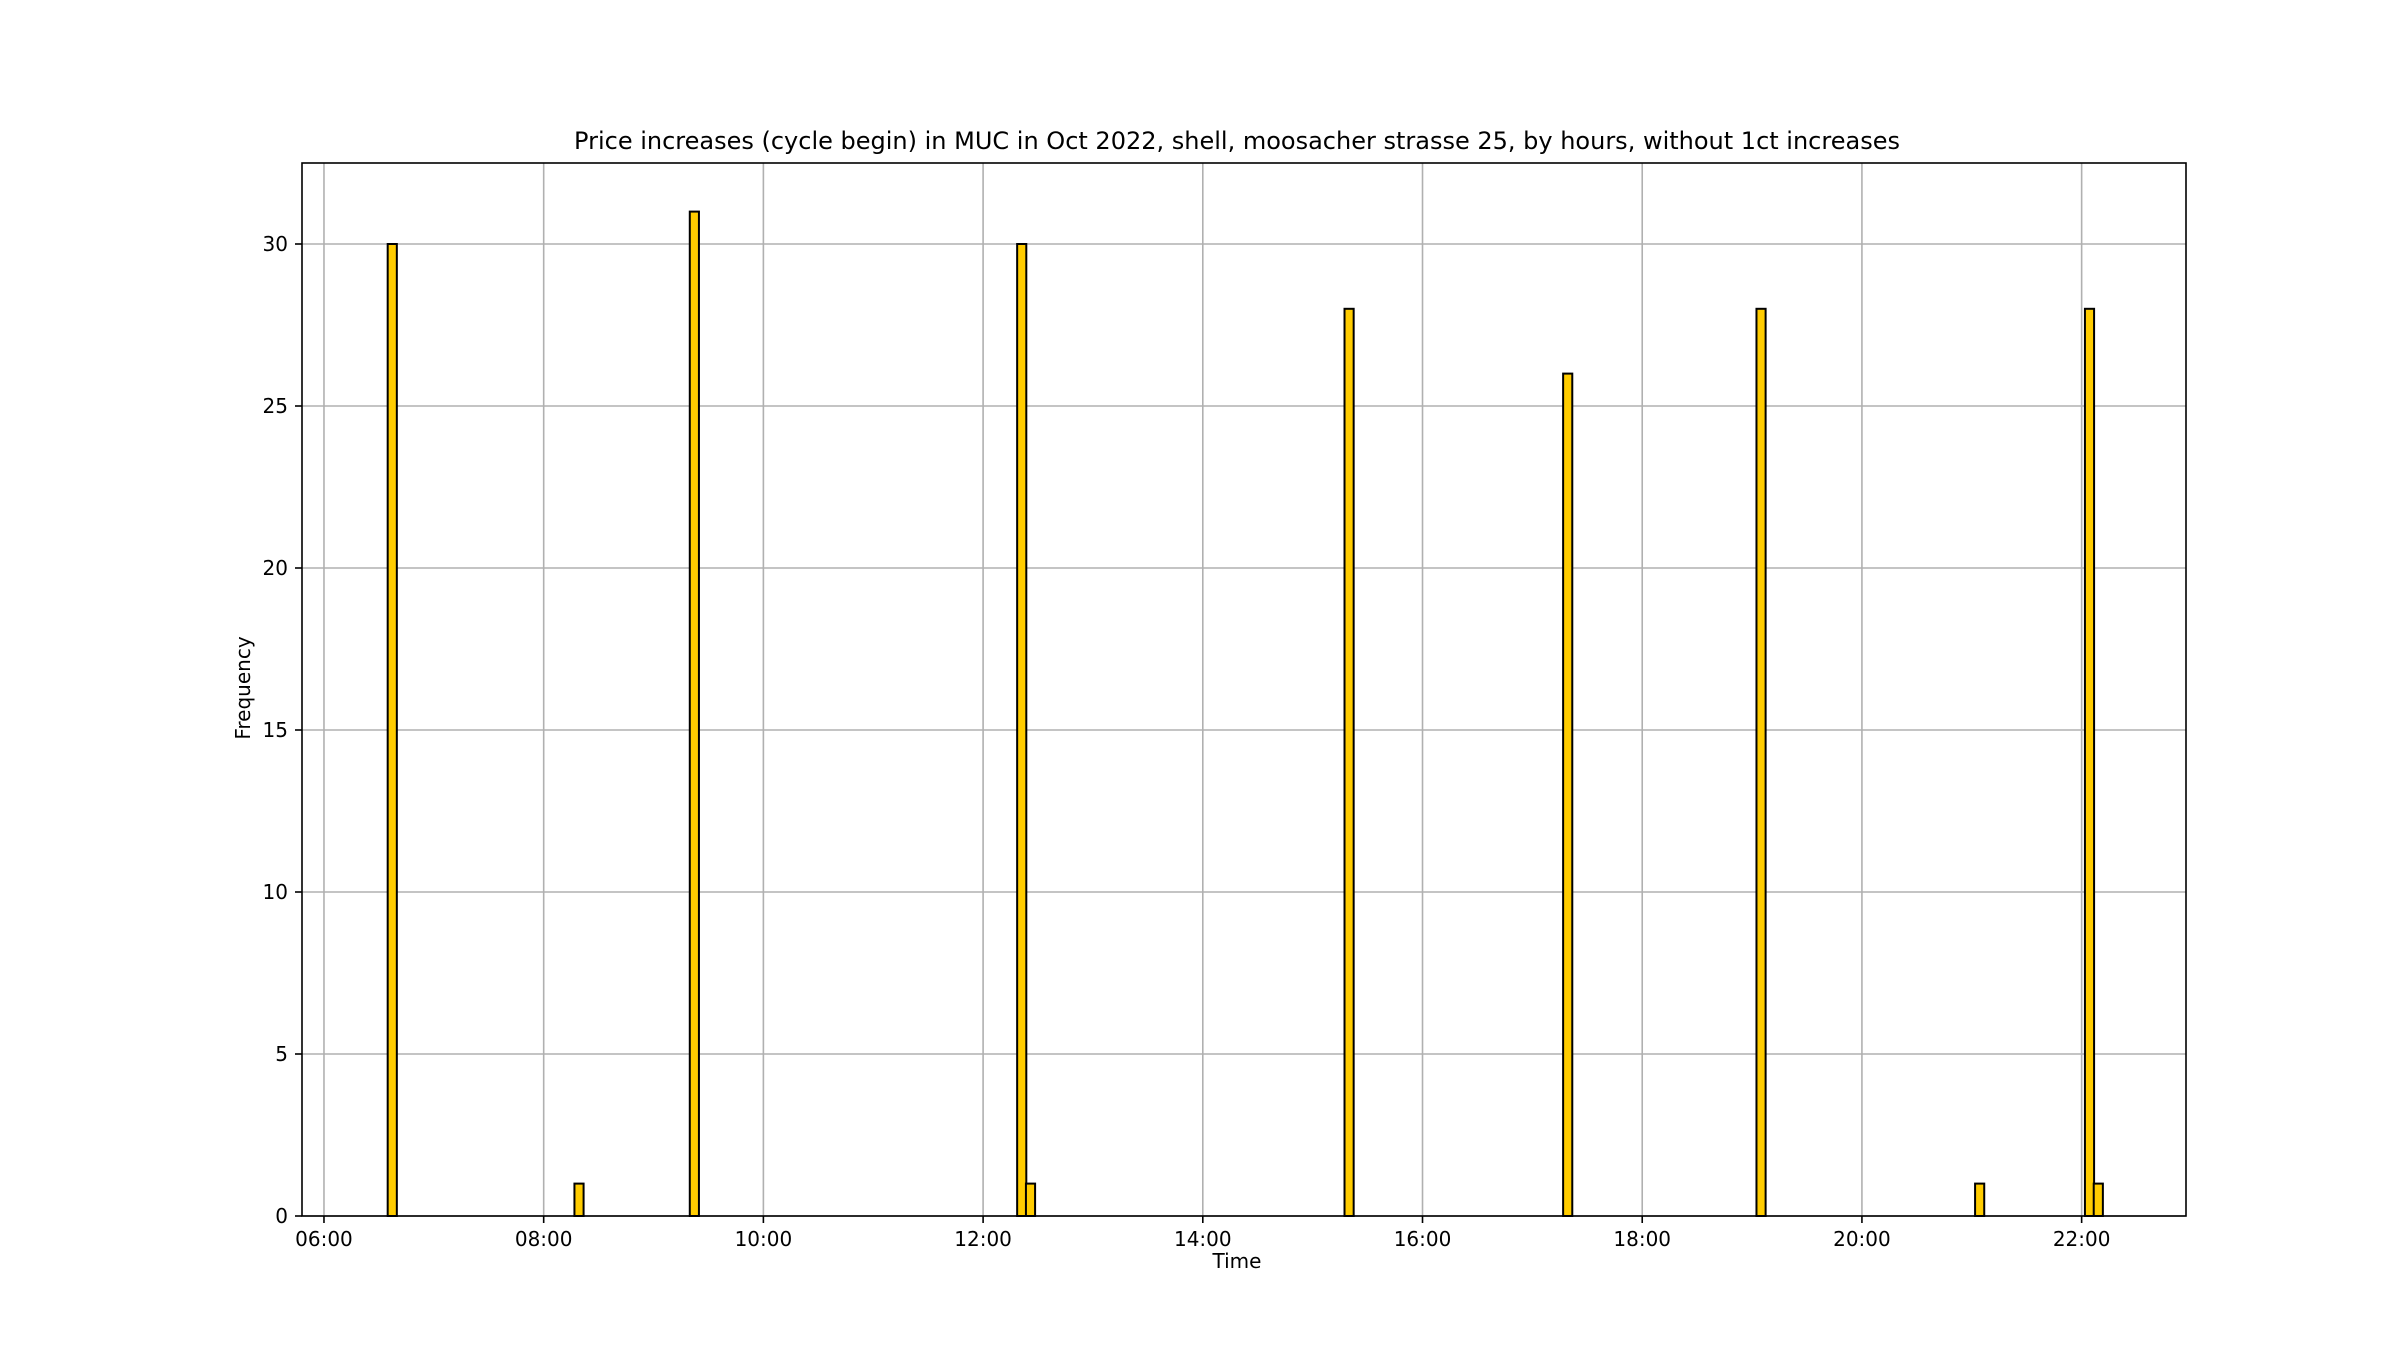 This screenshot has height=1350, width=2400. What do you see at coordinates (1237, 1261) in the screenshot?
I see `x-axis-label: Time` at bounding box center [1237, 1261].